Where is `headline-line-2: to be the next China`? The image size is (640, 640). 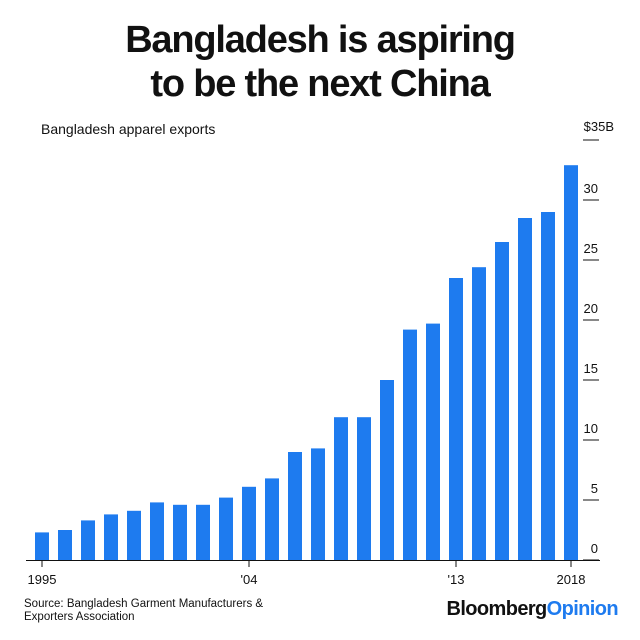 headline-line-2: to be the next China is located at coordinates (320, 84).